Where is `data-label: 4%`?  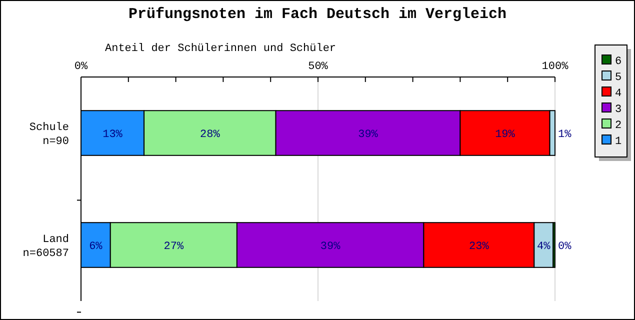
data-label: 4% is located at coordinates (544, 246).